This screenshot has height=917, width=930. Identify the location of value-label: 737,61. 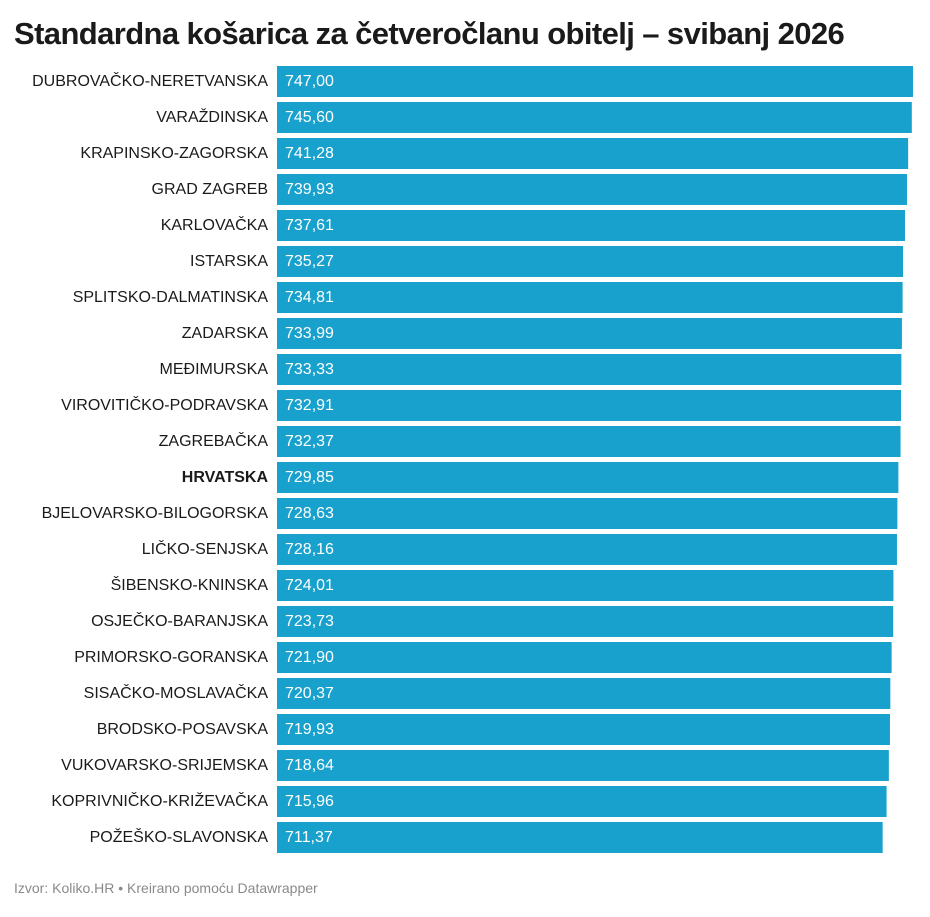
(309, 225).